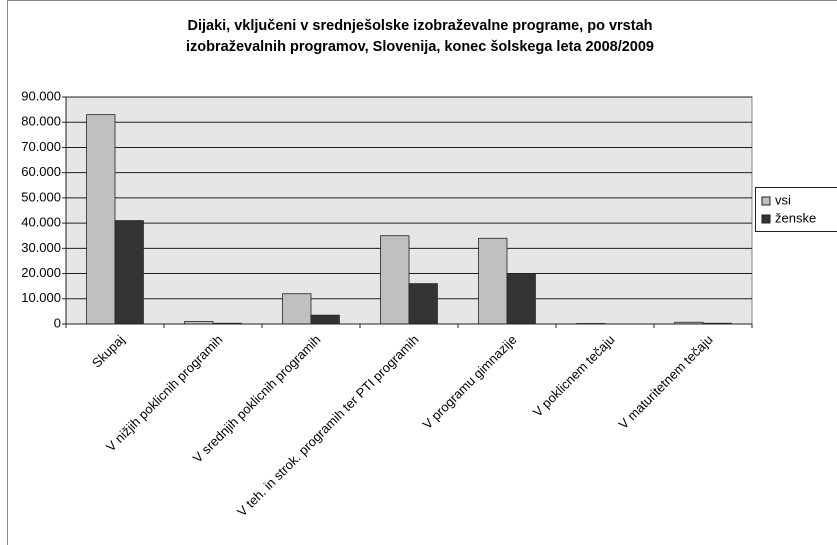 This screenshot has height=545, width=837. I want to click on y-tick-label: 60.000, so click(41, 171).